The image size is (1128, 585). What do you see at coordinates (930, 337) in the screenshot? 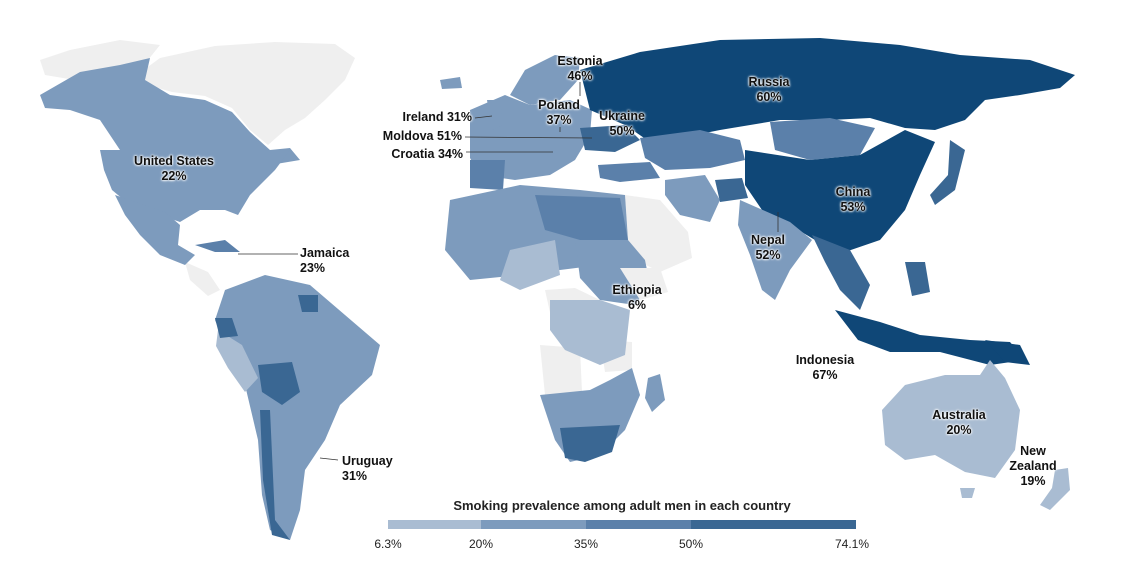
I see `indonesia-shape` at bounding box center [930, 337].